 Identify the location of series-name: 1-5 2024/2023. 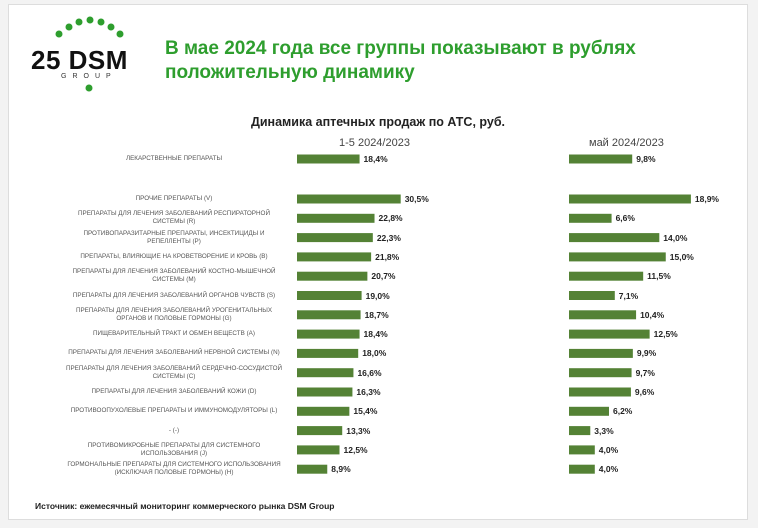
(374, 143).